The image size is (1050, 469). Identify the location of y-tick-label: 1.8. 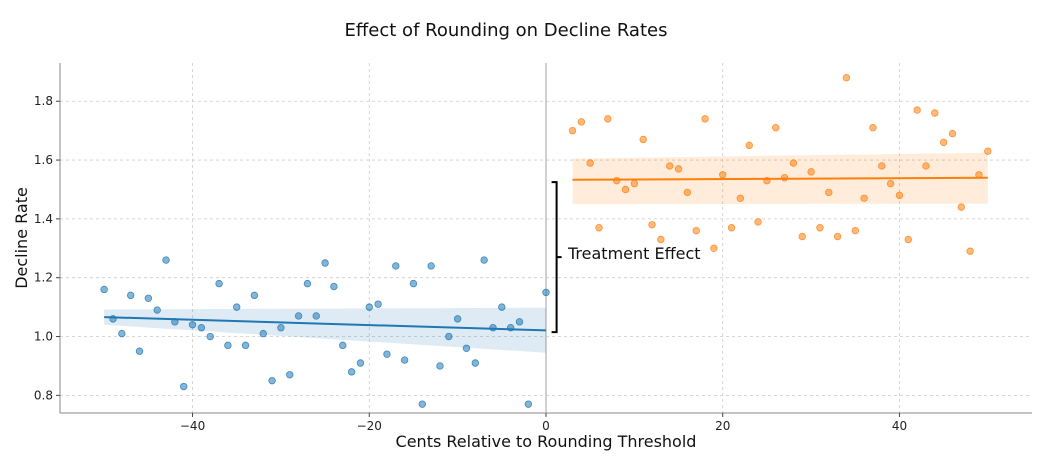
(43, 101).